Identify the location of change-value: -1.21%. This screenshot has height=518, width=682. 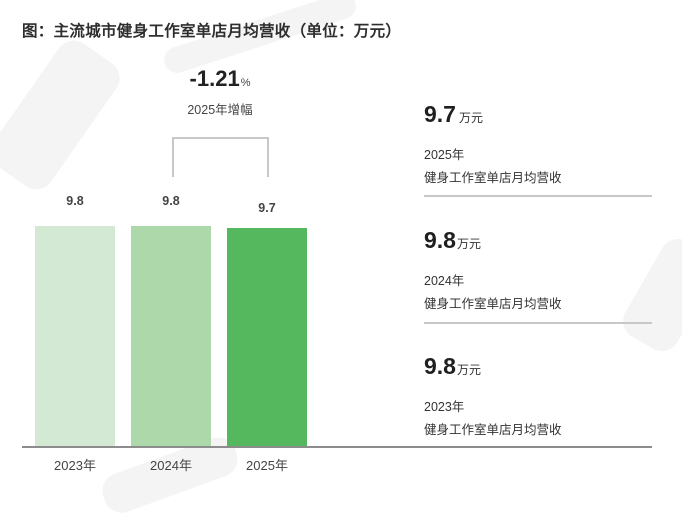
(220, 81).